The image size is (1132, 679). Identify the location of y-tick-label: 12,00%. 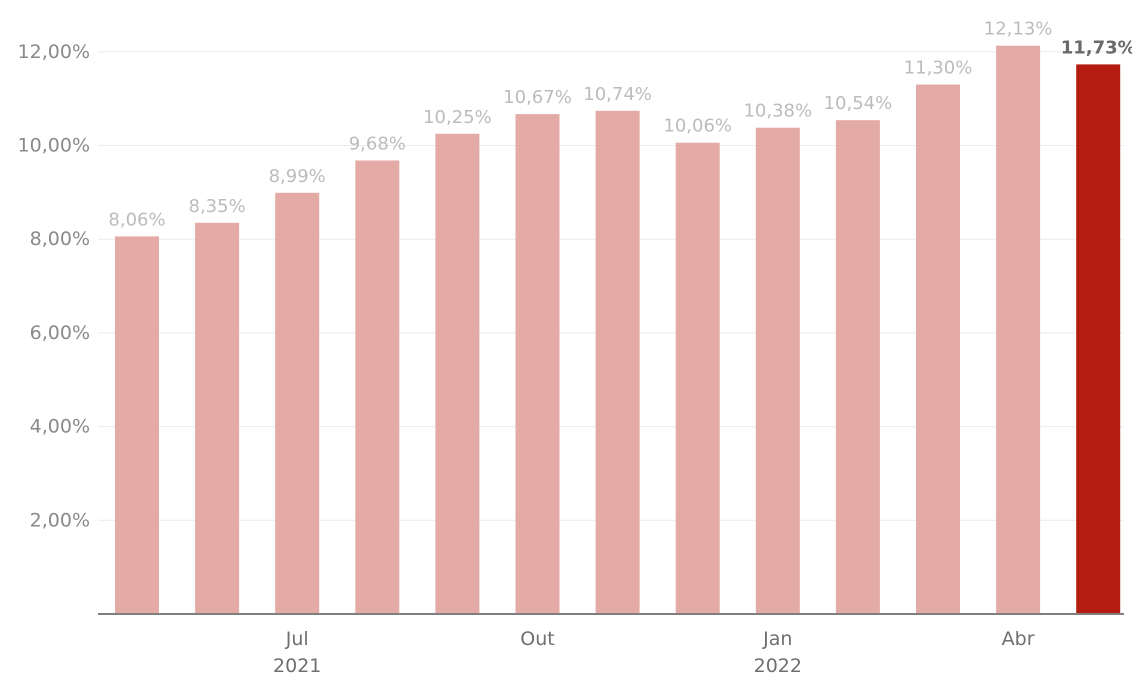
(54, 52).